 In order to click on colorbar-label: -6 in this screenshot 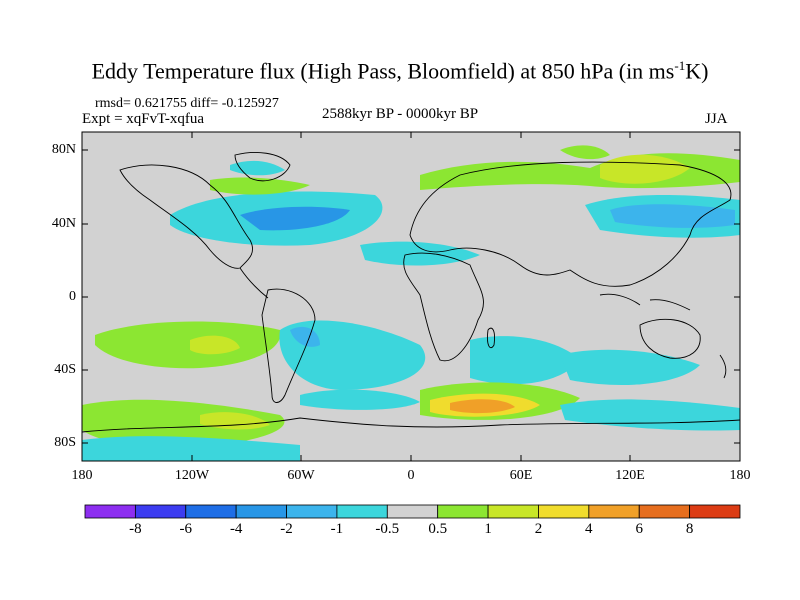, I will do `click(186, 529)`.